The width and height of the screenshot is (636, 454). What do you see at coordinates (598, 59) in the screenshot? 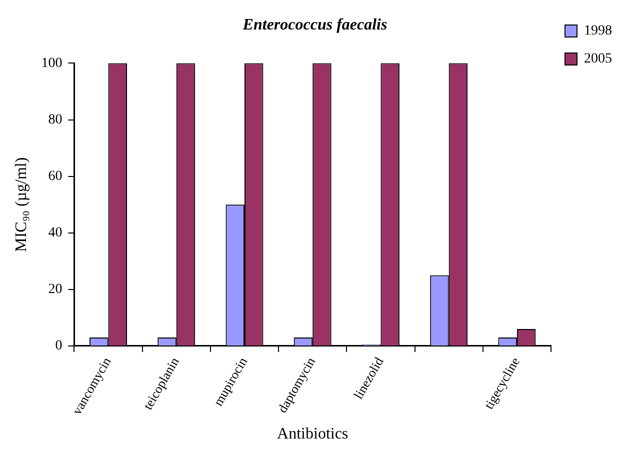
I see `legend-label: 2005` at bounding box center [598, 59].